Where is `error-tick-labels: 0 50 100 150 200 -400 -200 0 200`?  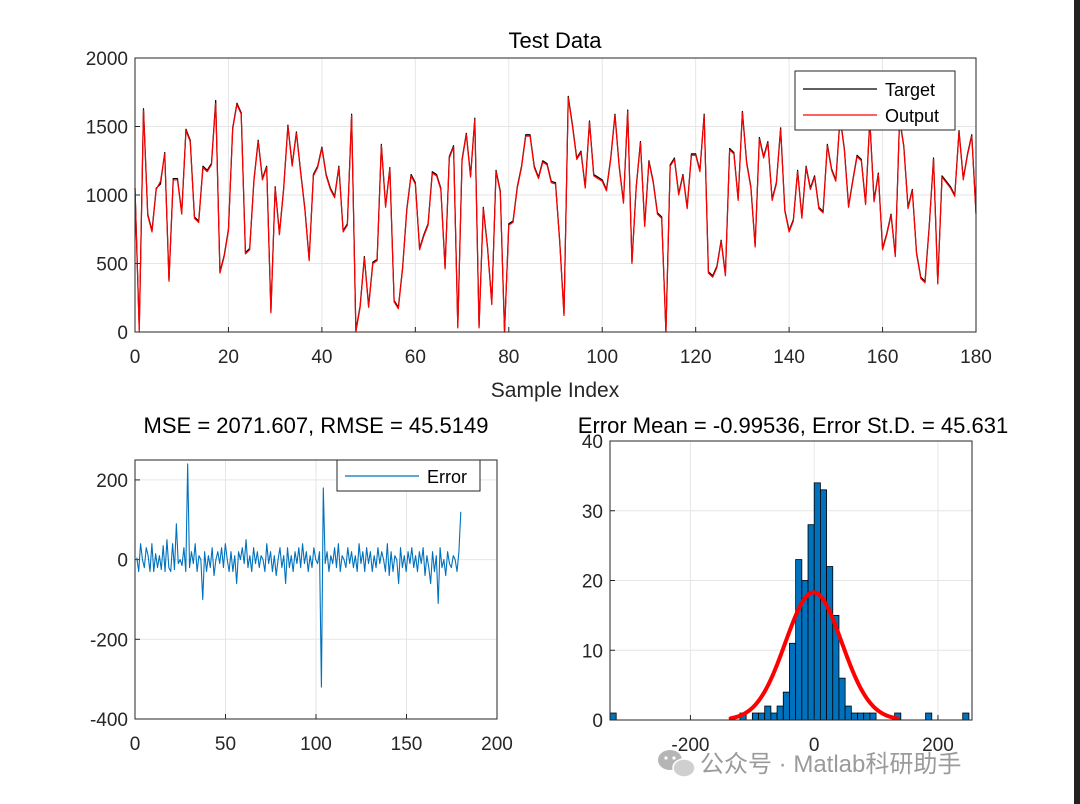 error-tick-labels: 0 50 100 150 200 -400 -200 0 200 is located at coordinates (301, 613).